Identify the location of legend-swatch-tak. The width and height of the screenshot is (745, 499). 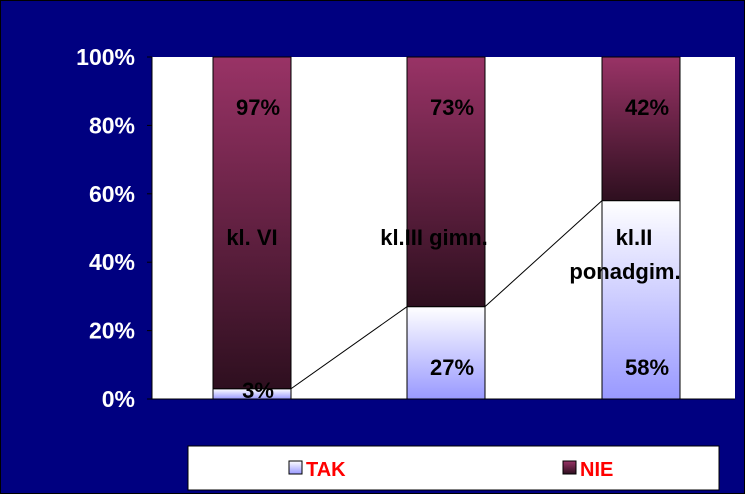
(295, 467).